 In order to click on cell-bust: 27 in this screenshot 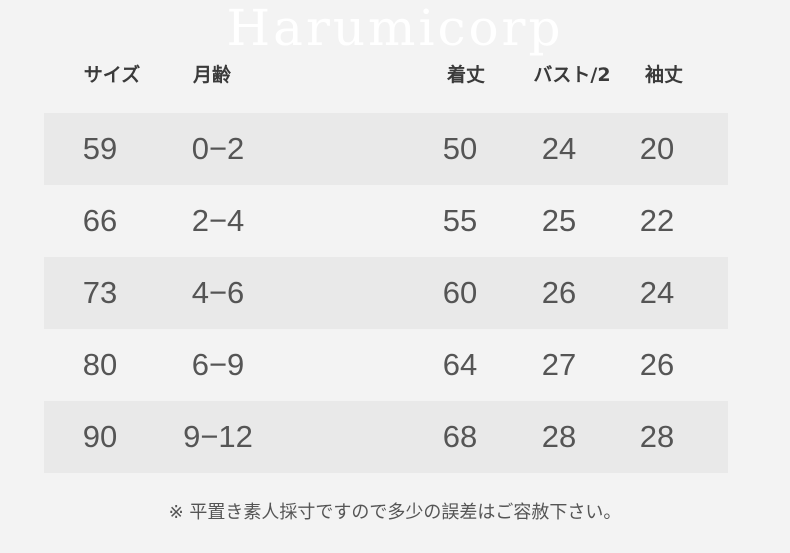, I will do `click(559, 364)`.